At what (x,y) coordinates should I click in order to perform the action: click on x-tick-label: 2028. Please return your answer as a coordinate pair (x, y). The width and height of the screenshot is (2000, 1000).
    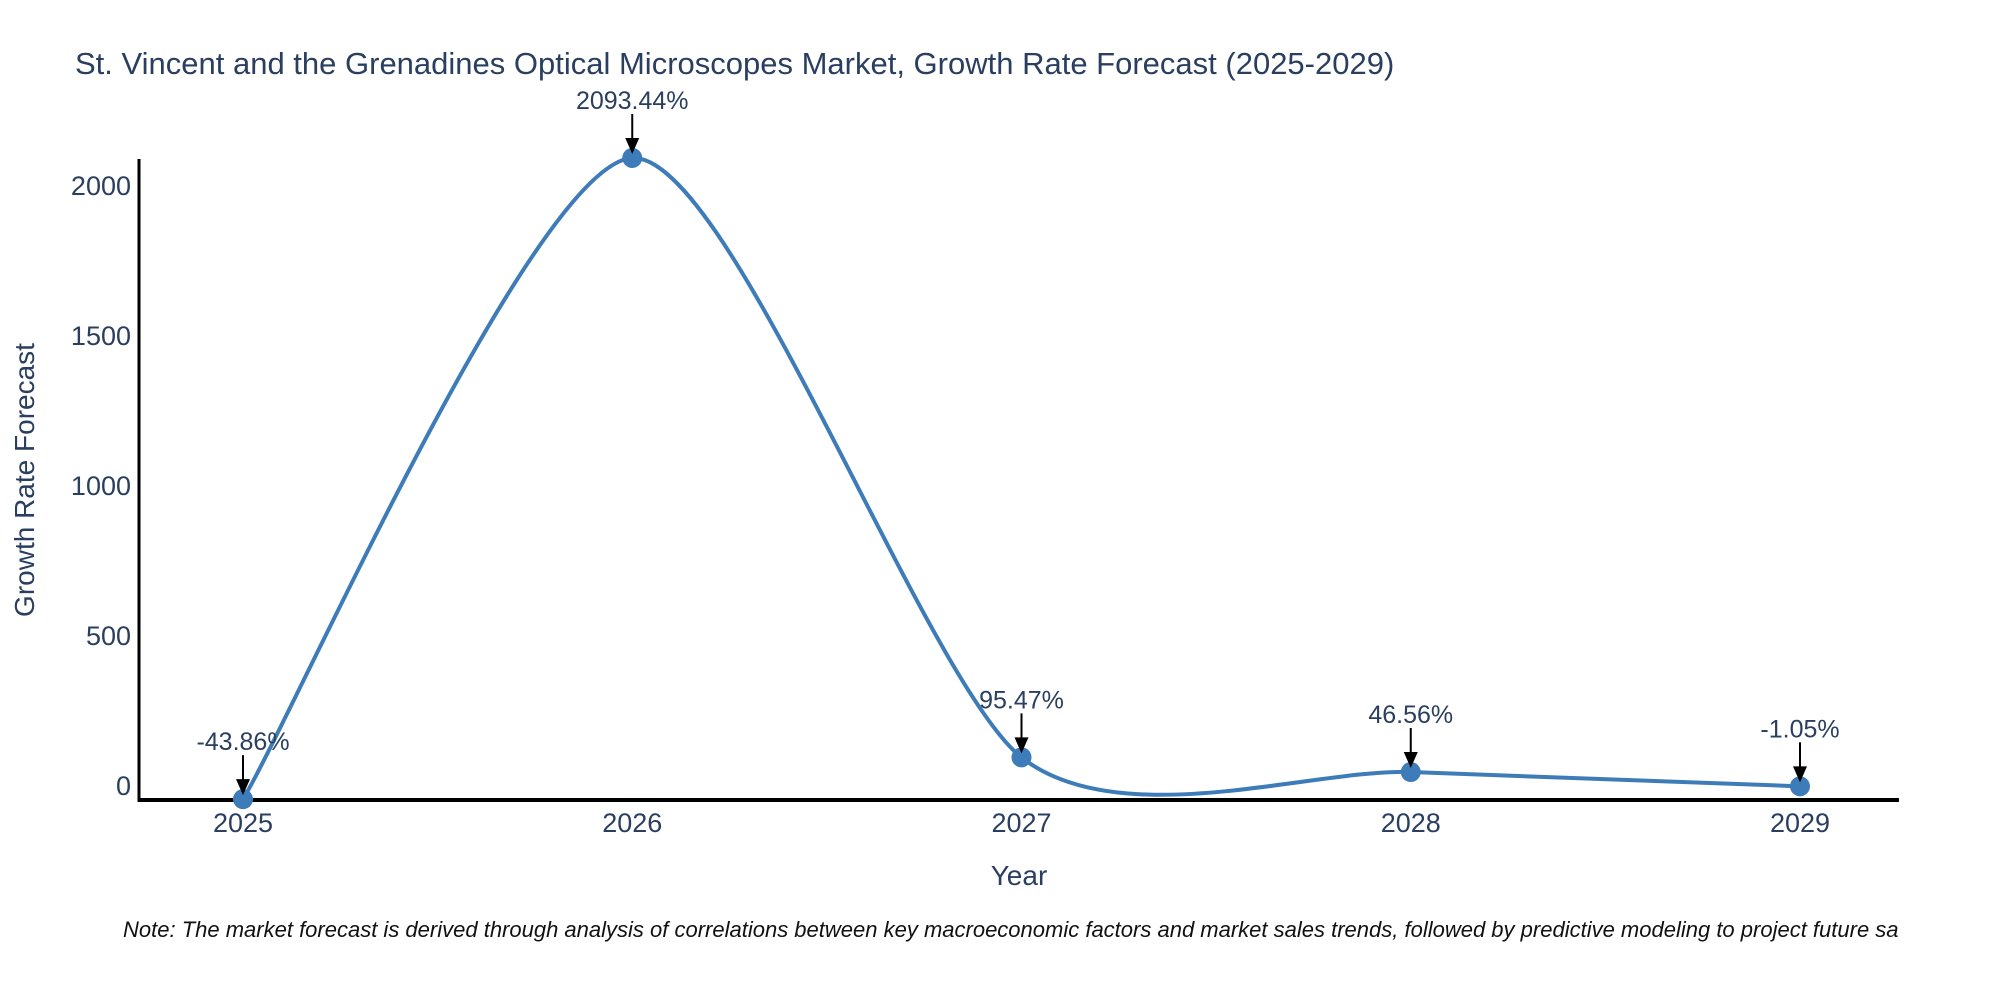
    Looking at the image, I should click on (1411, 823).